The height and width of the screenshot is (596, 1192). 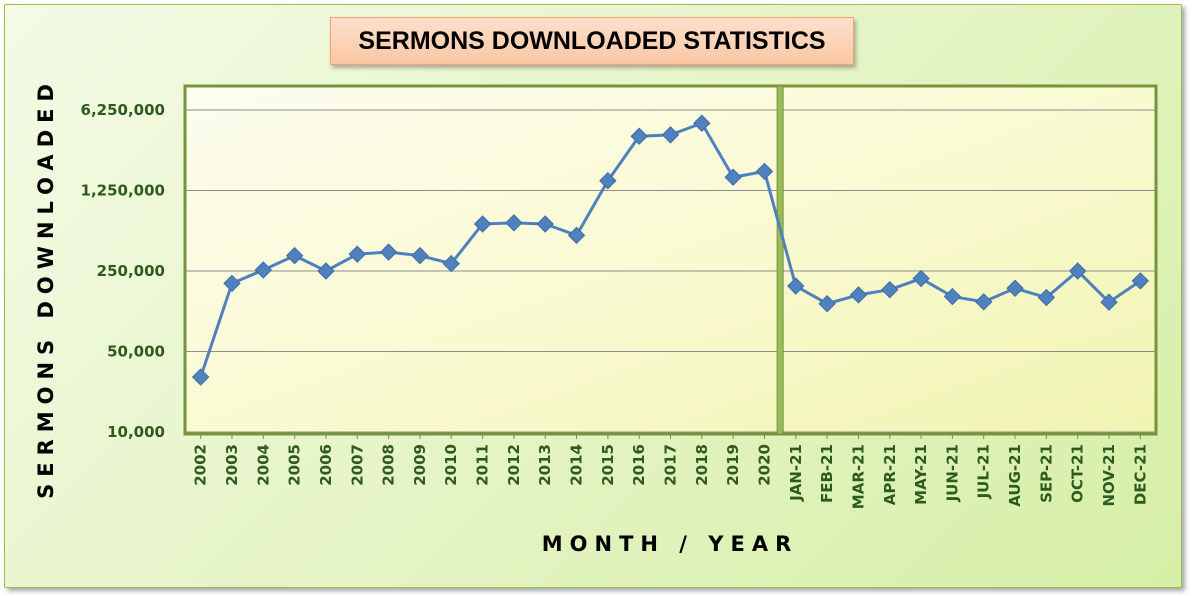 What do you see at coordinates (921, 474) in the screenshot?
I see `x-tick-label: MAY-21` at bounding box center [921, 474].